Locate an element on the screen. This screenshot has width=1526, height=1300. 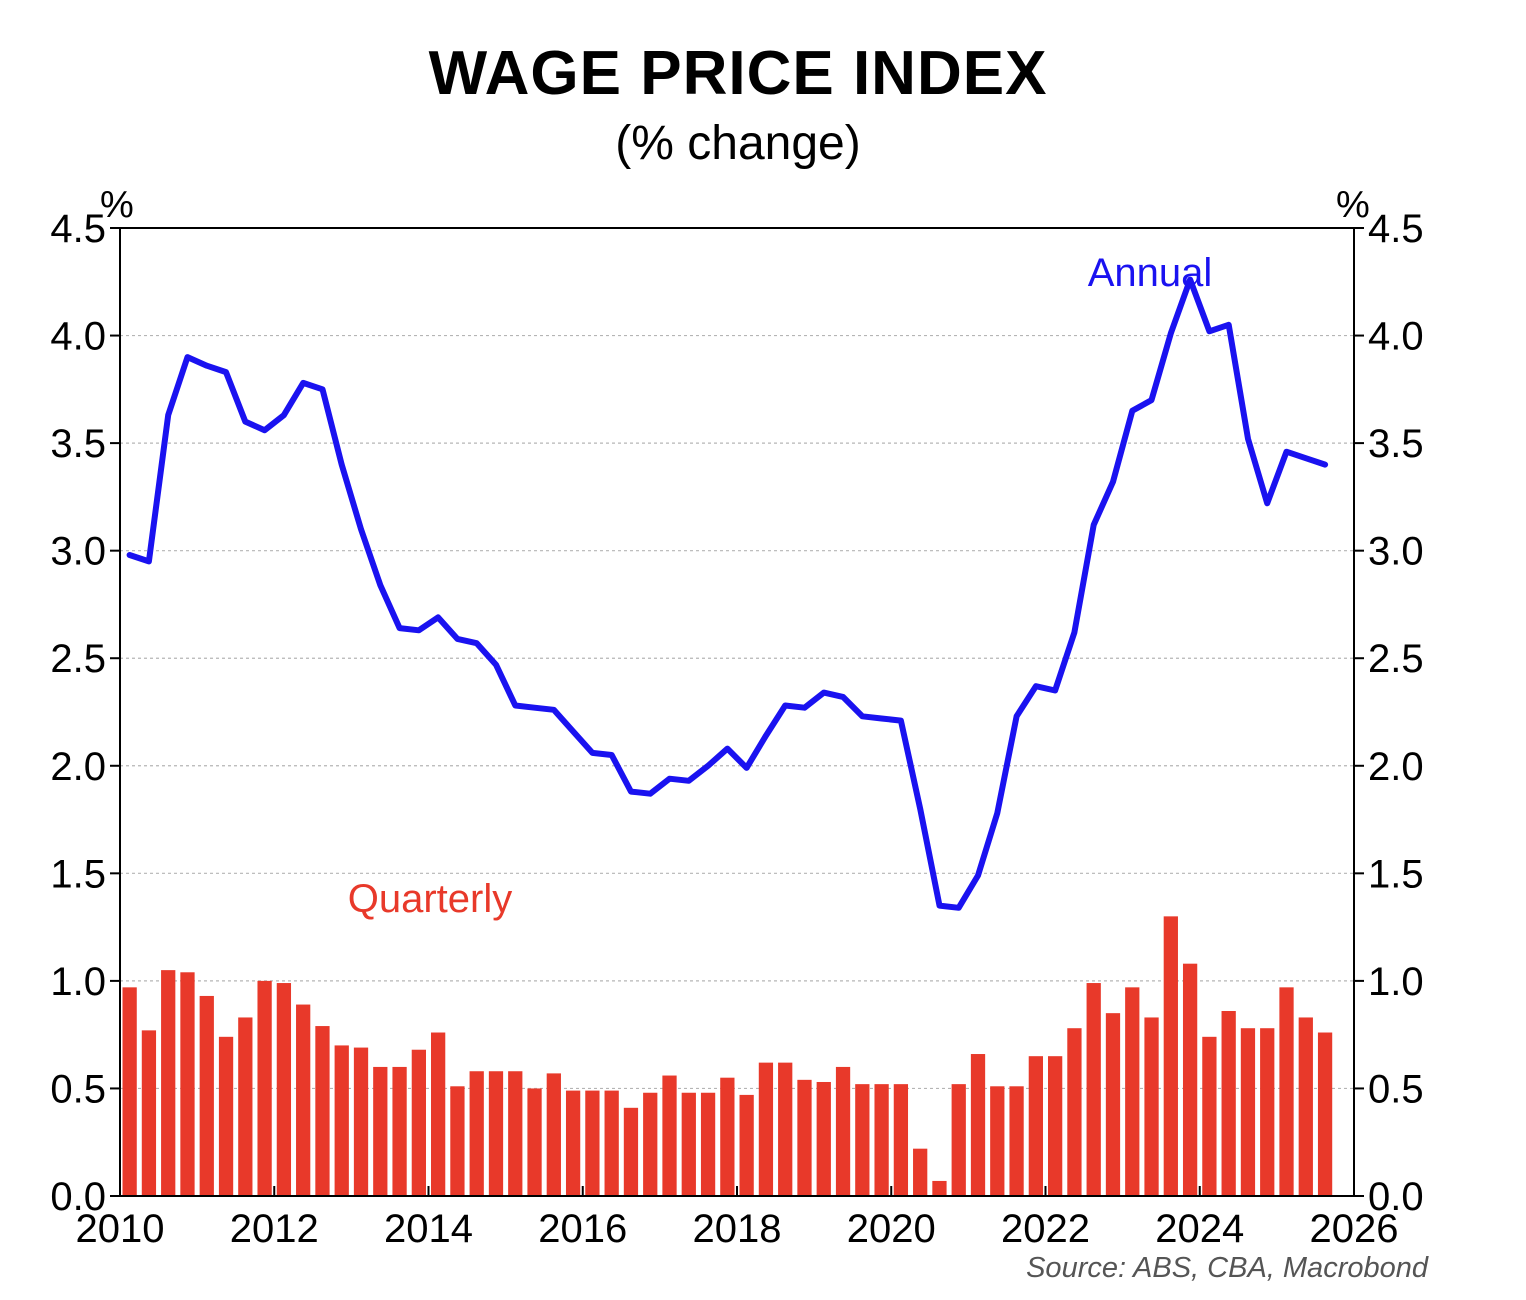
y-tick-label-right: 1.0 is located at coordinates (1396, 982).